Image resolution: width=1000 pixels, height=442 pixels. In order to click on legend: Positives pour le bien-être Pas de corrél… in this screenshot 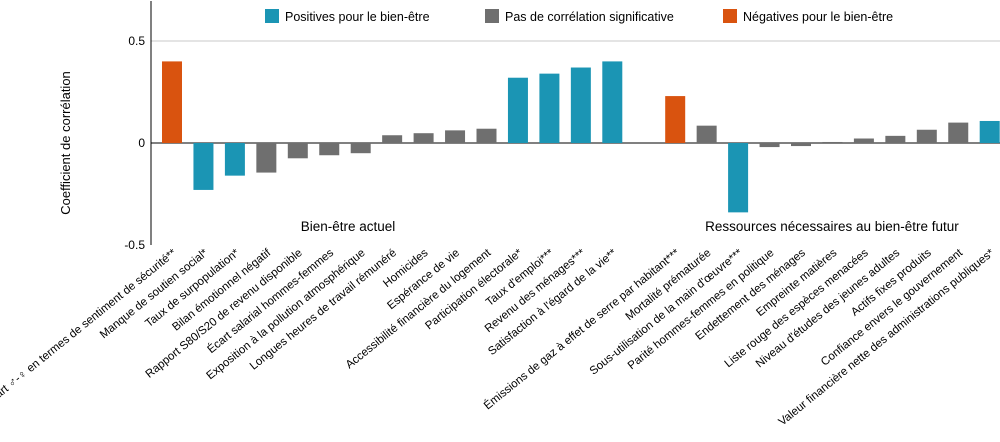, I will do `click(579, 16)`.